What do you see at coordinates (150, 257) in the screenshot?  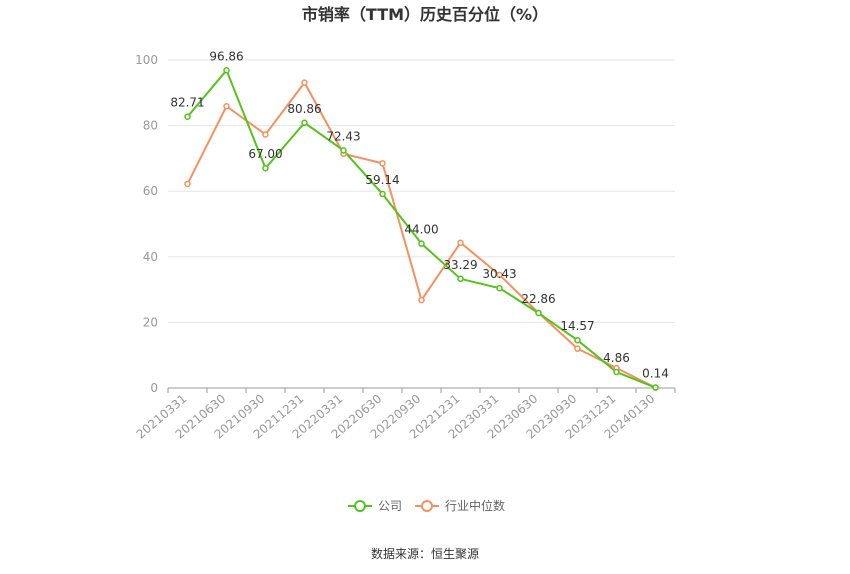 I see `y-tick-label: 40` at bounding box center [150, 257].